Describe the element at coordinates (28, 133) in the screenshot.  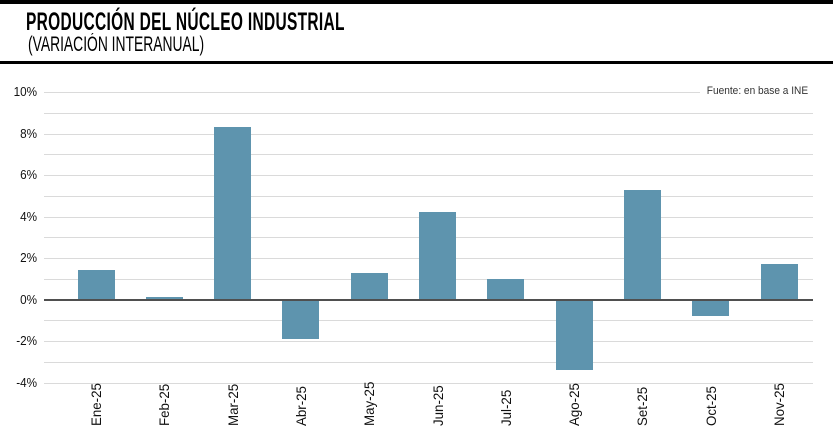
I see `y-tick-label: 8%` at that location.